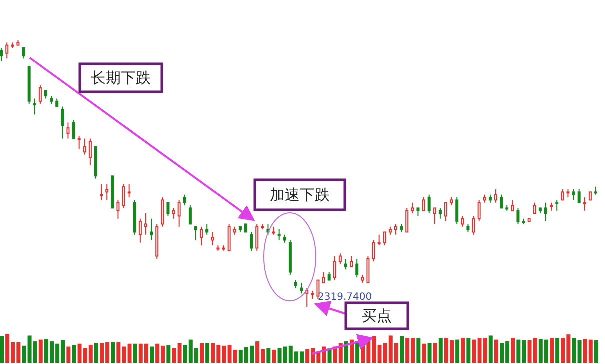 Image resolution: width=605 pixels, height=364 pixels. I want to click on annotation: 加速下跌, so click(300, 195).